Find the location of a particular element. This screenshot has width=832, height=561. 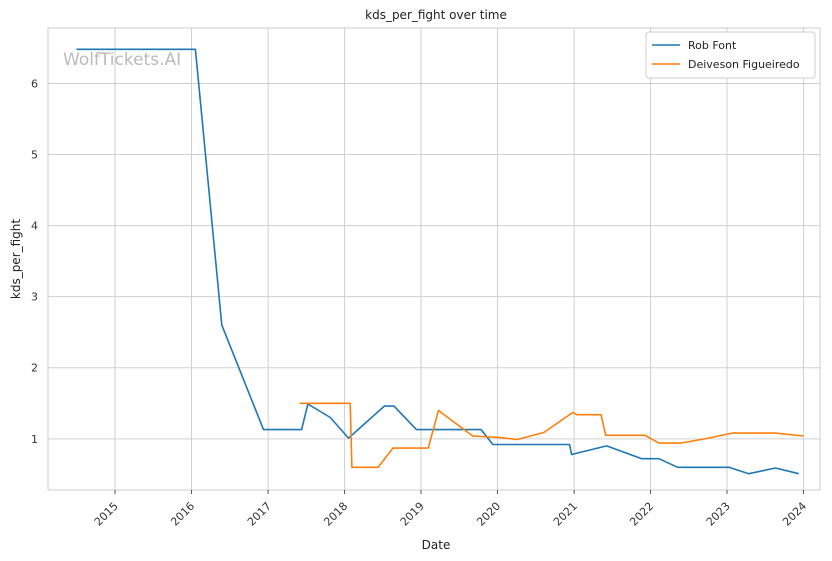

series-line-deiveson-figueiredo is located at coordinates (551, 435).